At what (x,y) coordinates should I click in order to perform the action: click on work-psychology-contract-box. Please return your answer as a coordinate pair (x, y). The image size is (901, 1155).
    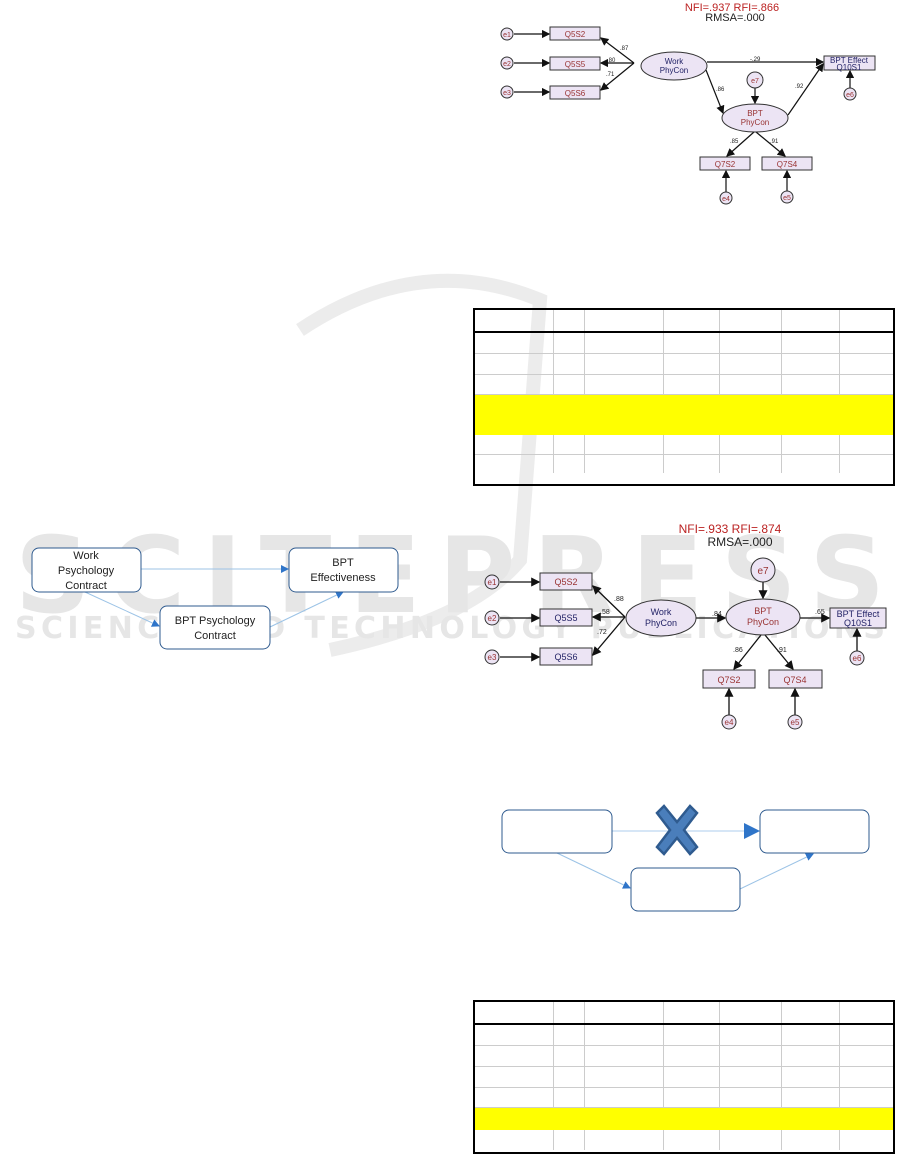
    Looking at the image, I should click on (86, 570).